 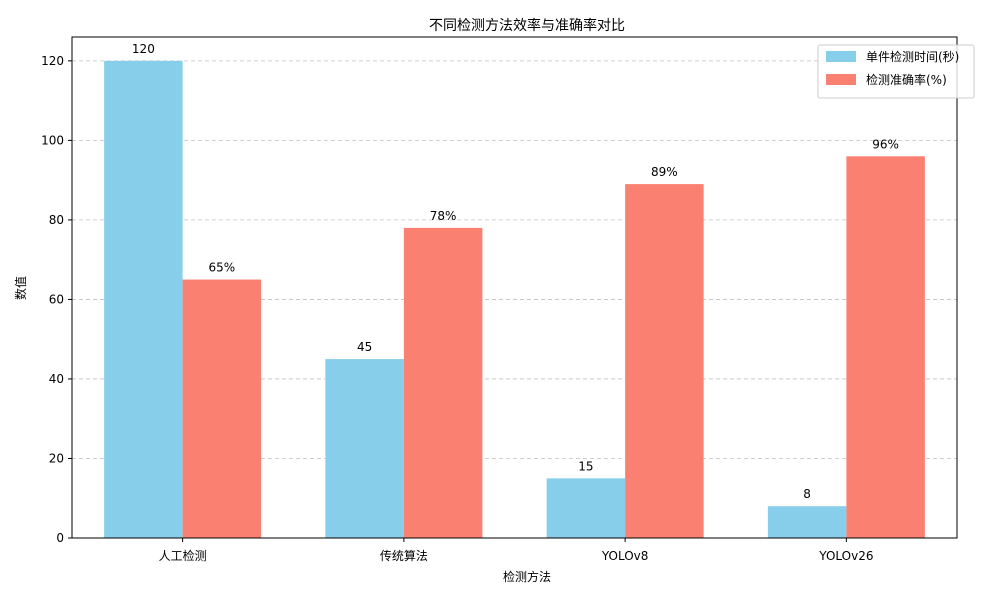 I want to click on y-tick-label: 40, so click(x=56, y=379).